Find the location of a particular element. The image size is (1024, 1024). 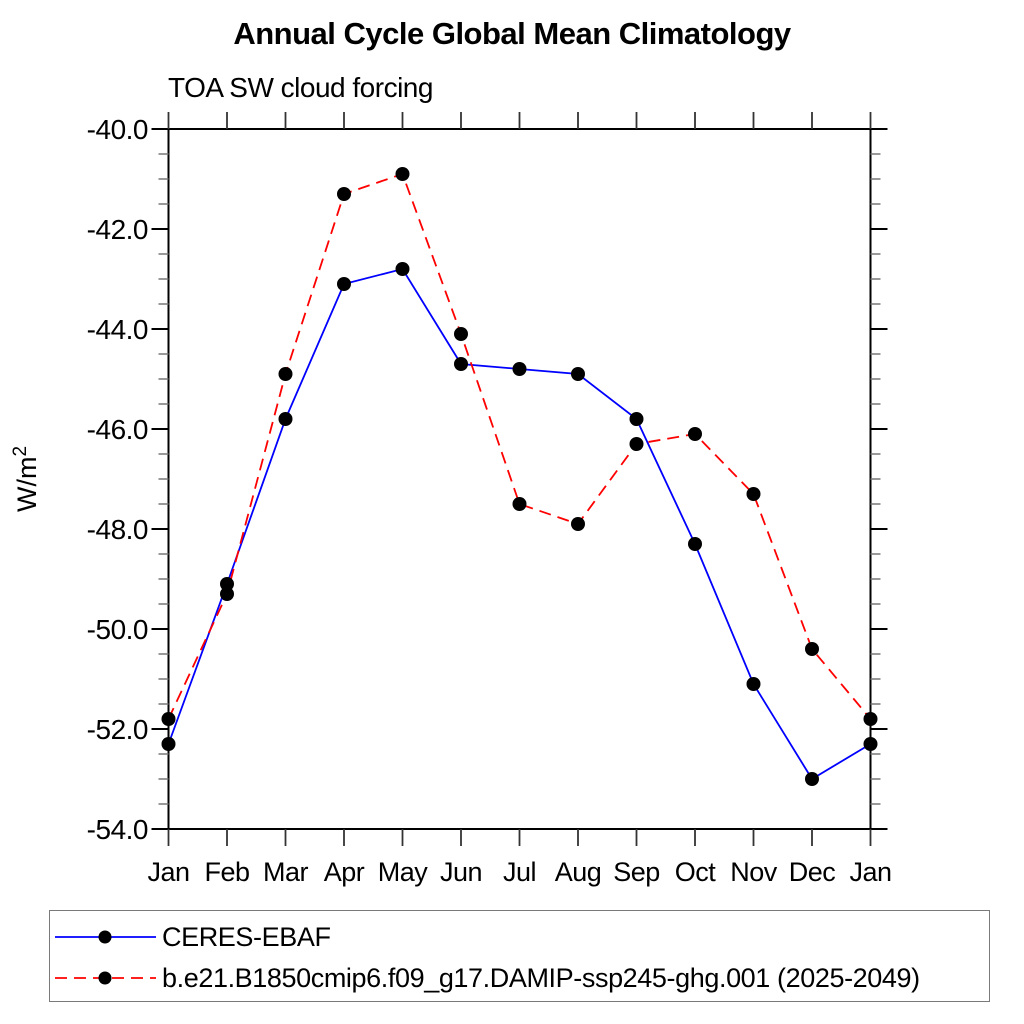

y-tick-label: -42.0 is located at coordinates (117, 229).